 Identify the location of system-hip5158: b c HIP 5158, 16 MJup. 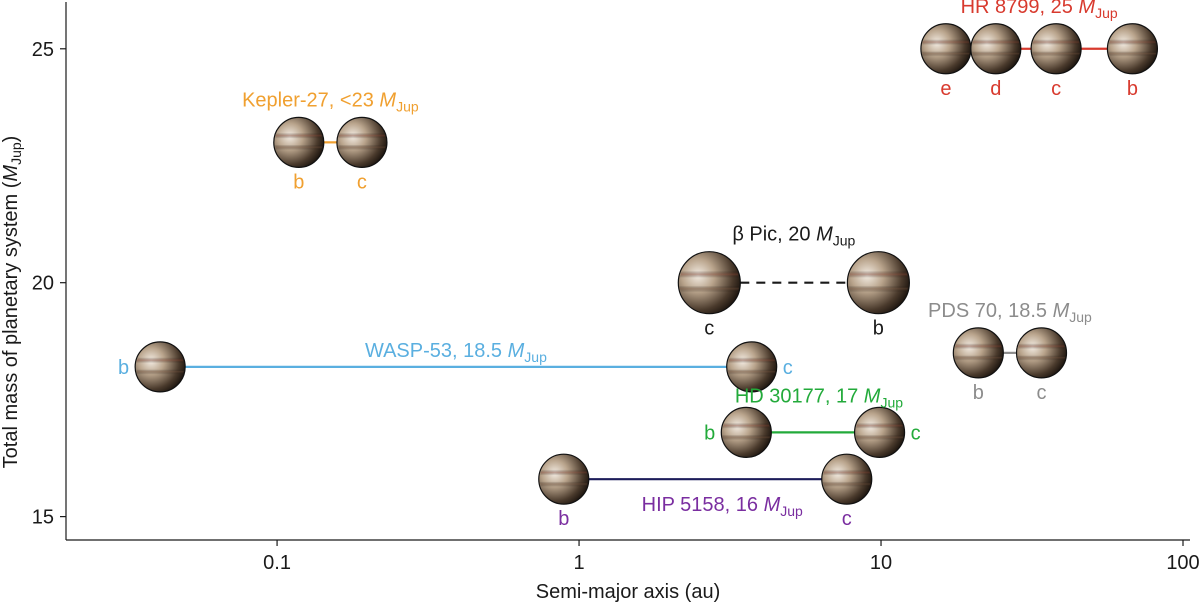
(705, 491).